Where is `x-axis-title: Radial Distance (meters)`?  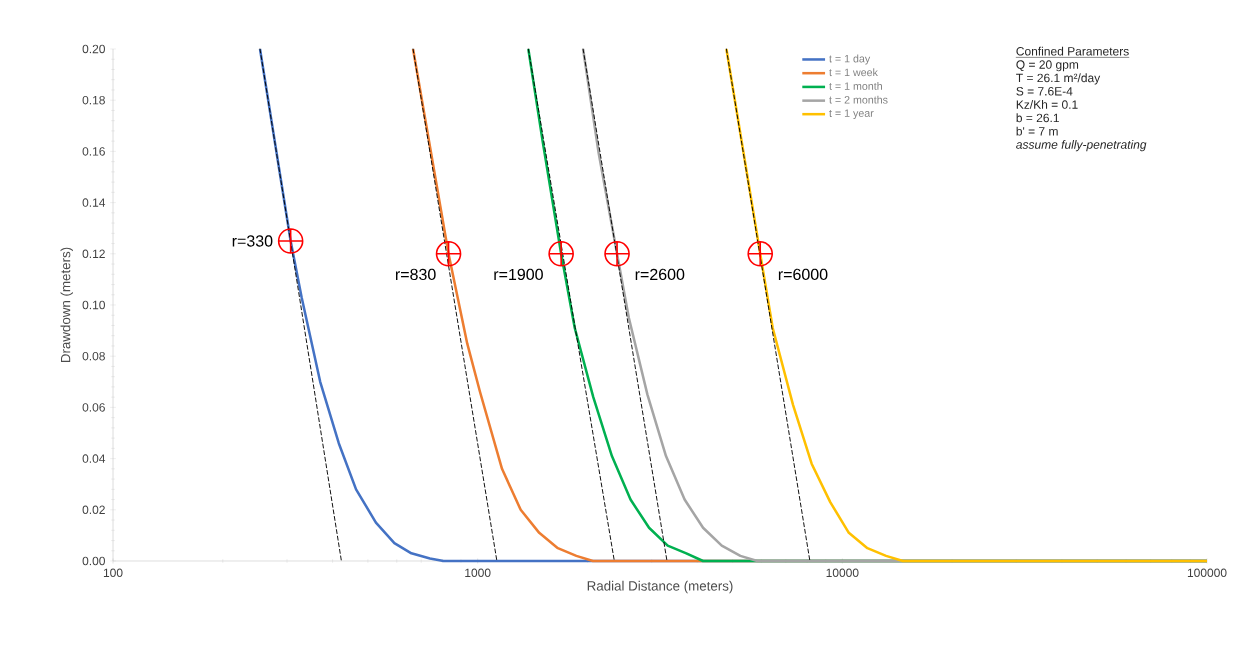 x-axis-title: Radial Distance (meters) is located at coordinates (660, 587).